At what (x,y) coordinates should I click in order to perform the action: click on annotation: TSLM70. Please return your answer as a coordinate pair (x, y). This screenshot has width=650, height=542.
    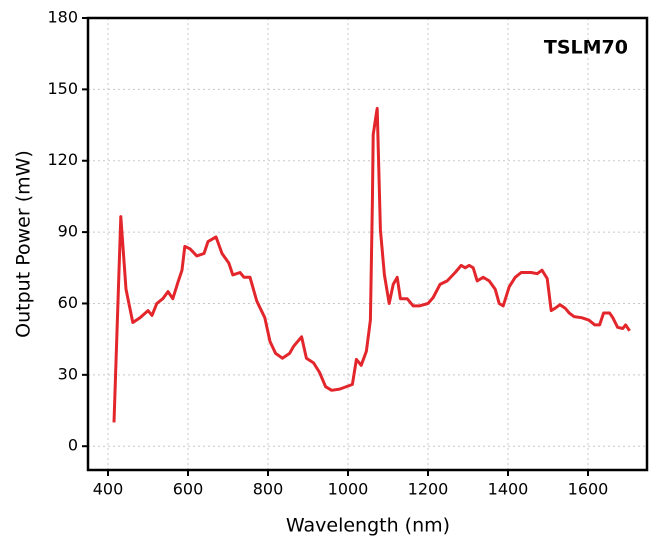
    Looking at the image, I should click on (586, 48).